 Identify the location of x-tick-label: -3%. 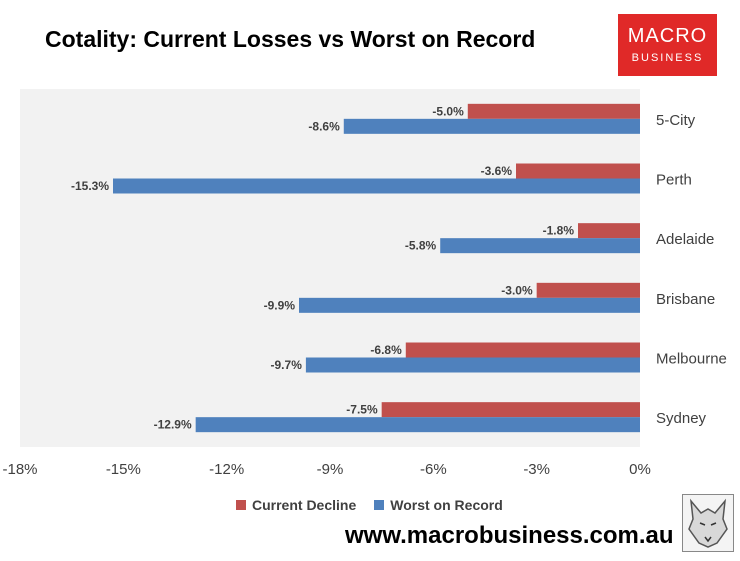
(536, 469).